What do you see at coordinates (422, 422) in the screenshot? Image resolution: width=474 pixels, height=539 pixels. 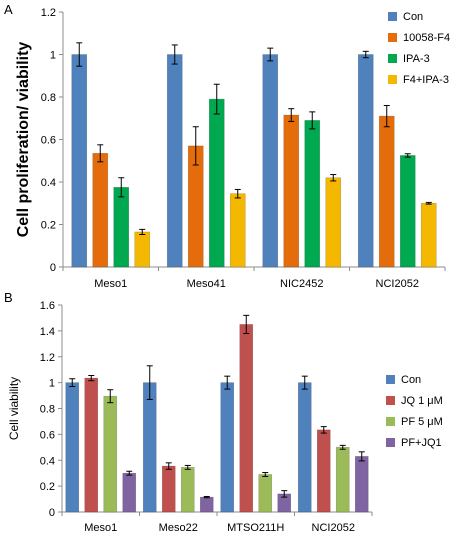 I see `legend-label: PF 5 μM` at bounding box center [422, 422].